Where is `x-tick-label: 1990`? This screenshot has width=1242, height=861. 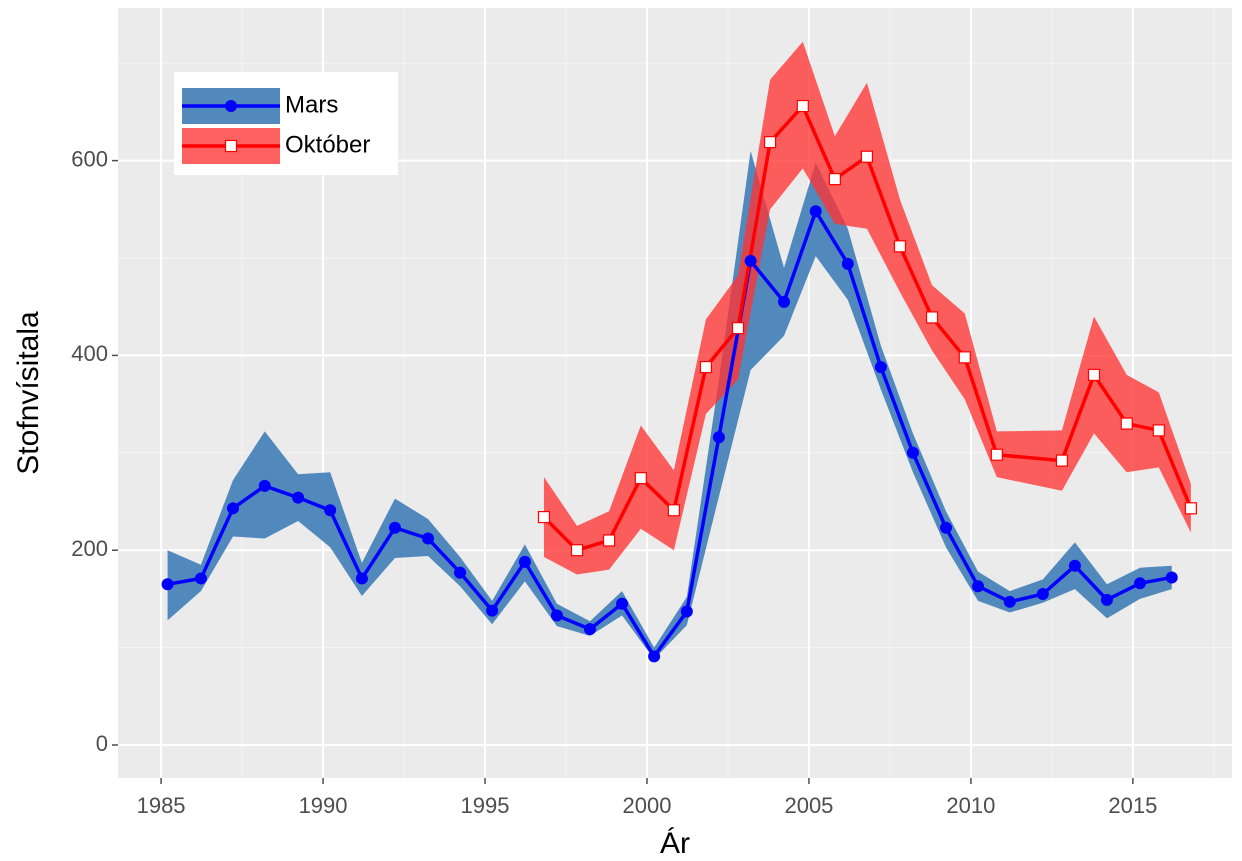
x-tick-label: 1990 is located at coordinates (323, 805).